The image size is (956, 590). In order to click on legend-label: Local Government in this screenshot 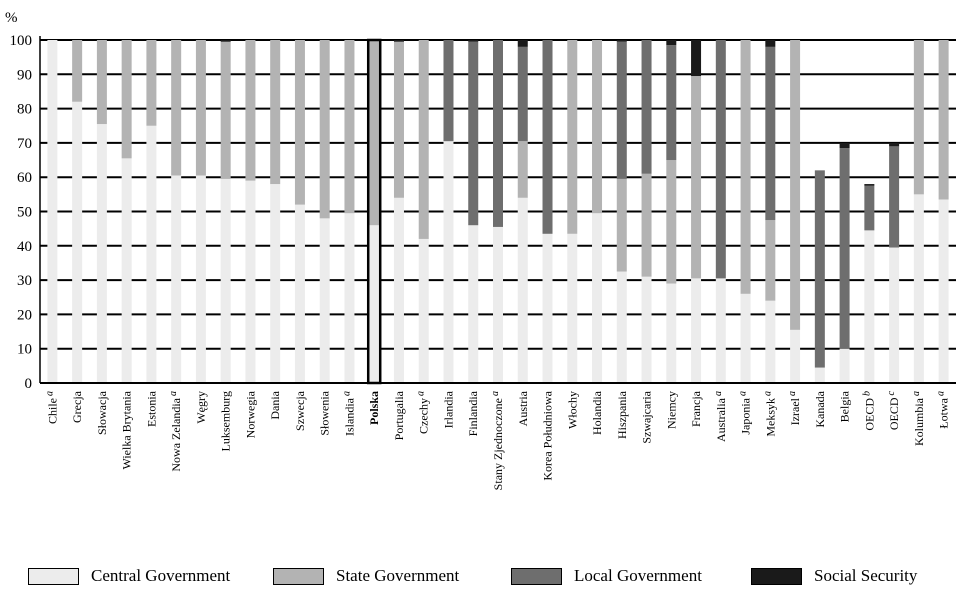, I will do `click(638, 575)`.